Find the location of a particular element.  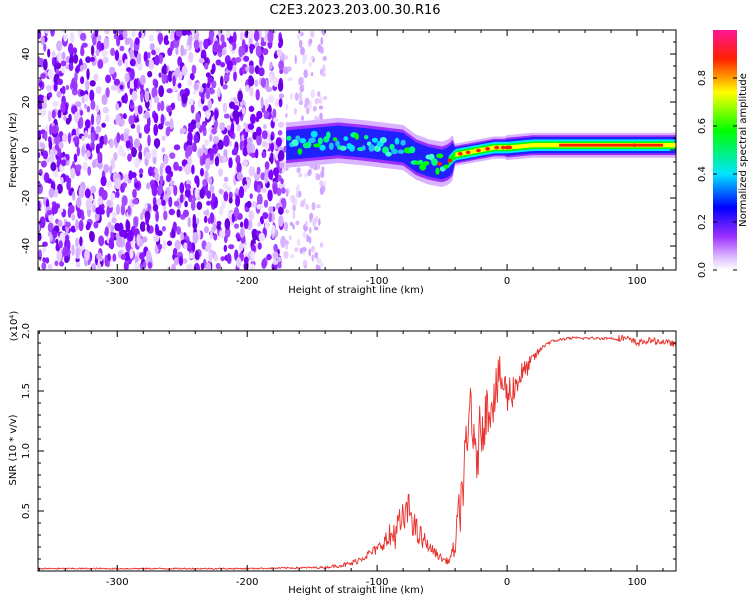

heatmap-y-tick-label: 40 is located at coordinates (26, 54).